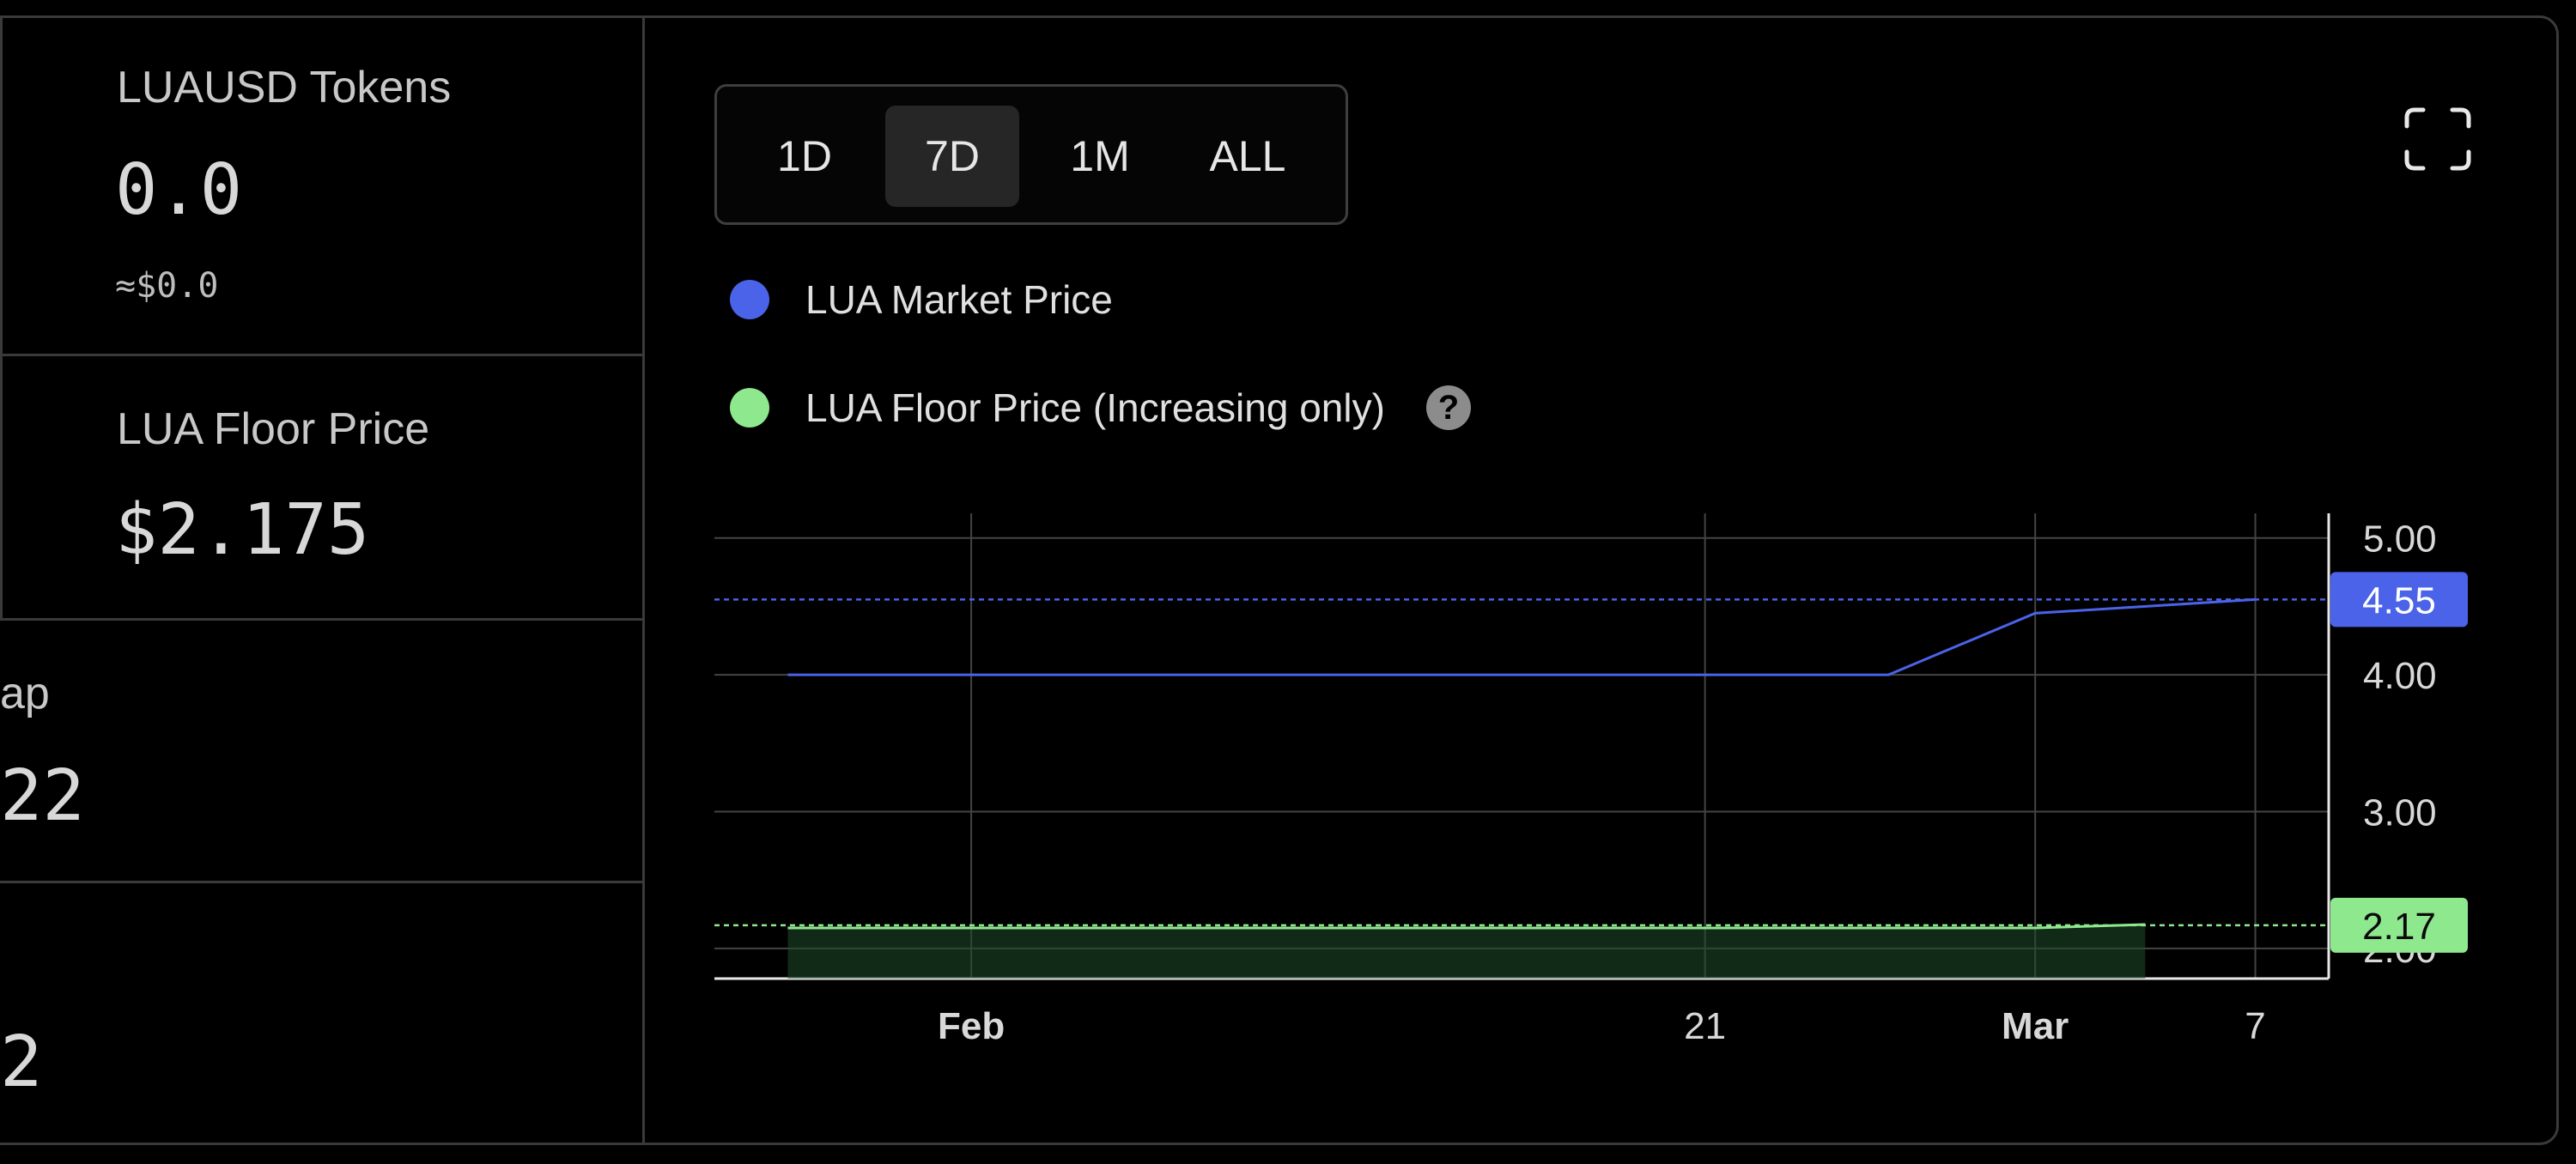 The image size is (2576, 1164). Describe the element at coordinates (959, 299) in the screenshot. I see `legend-market-label: LUA Market Price` at that location.